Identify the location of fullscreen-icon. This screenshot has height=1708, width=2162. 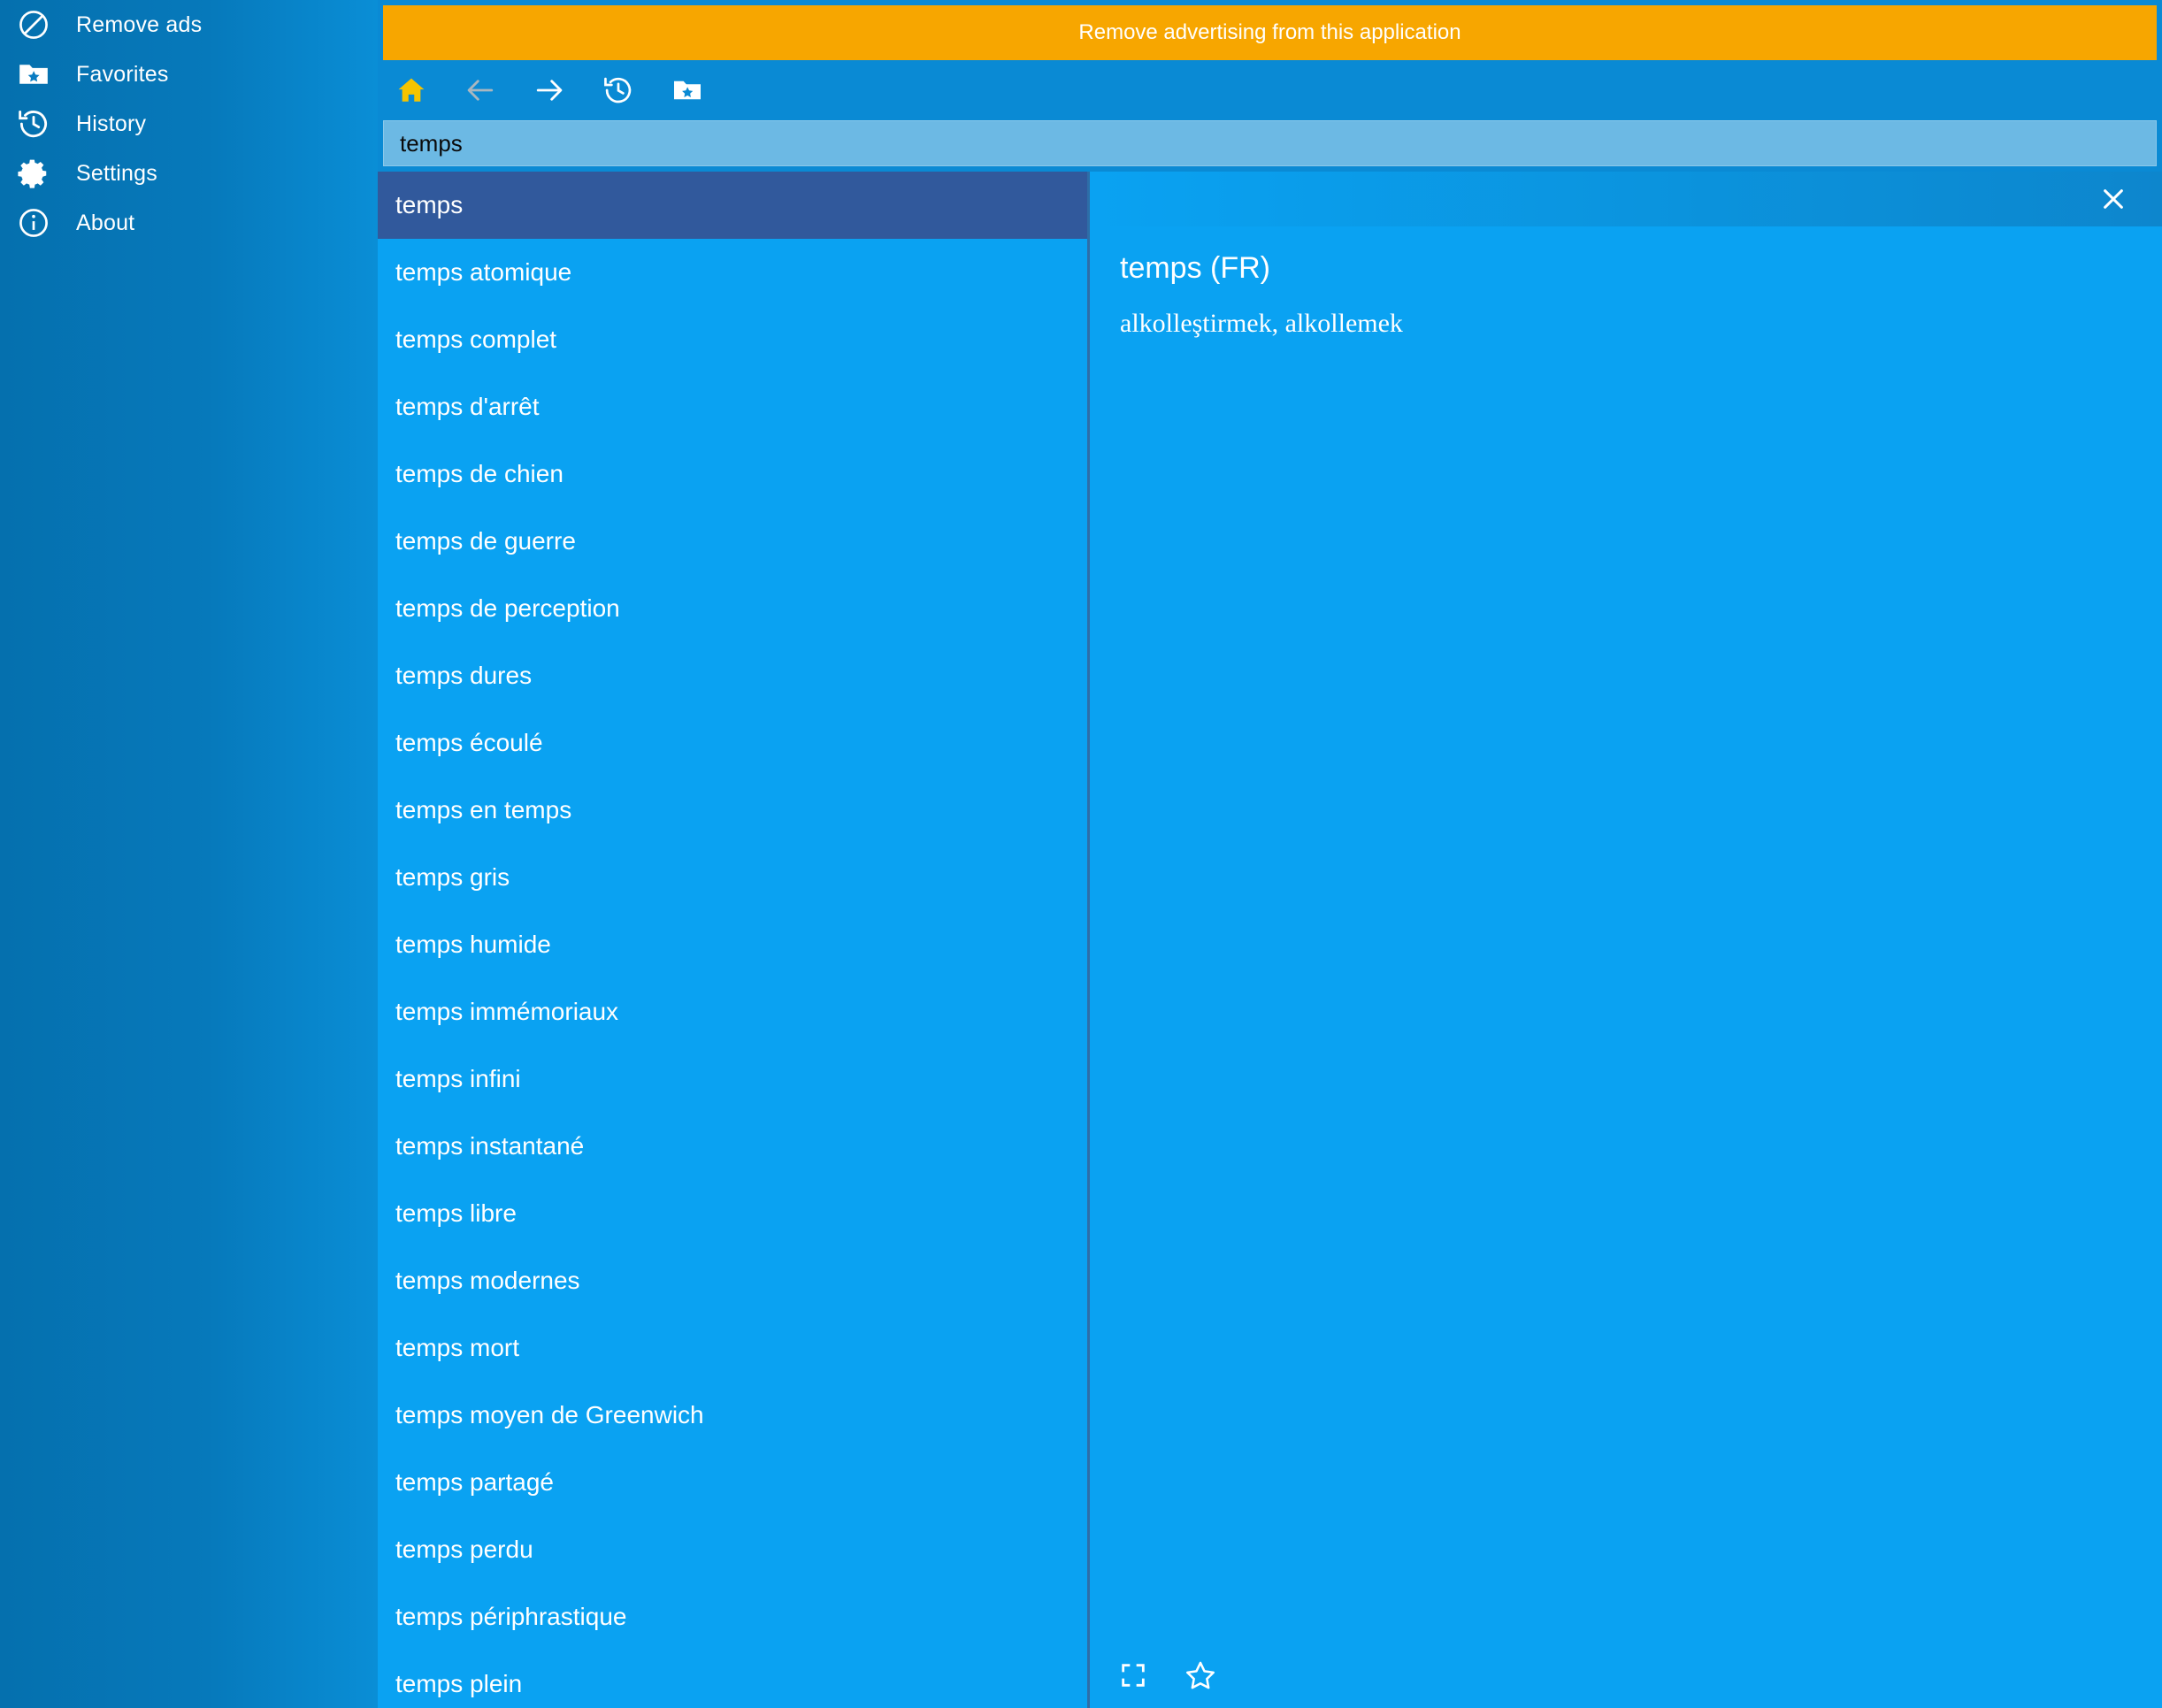
(1133, 1675).